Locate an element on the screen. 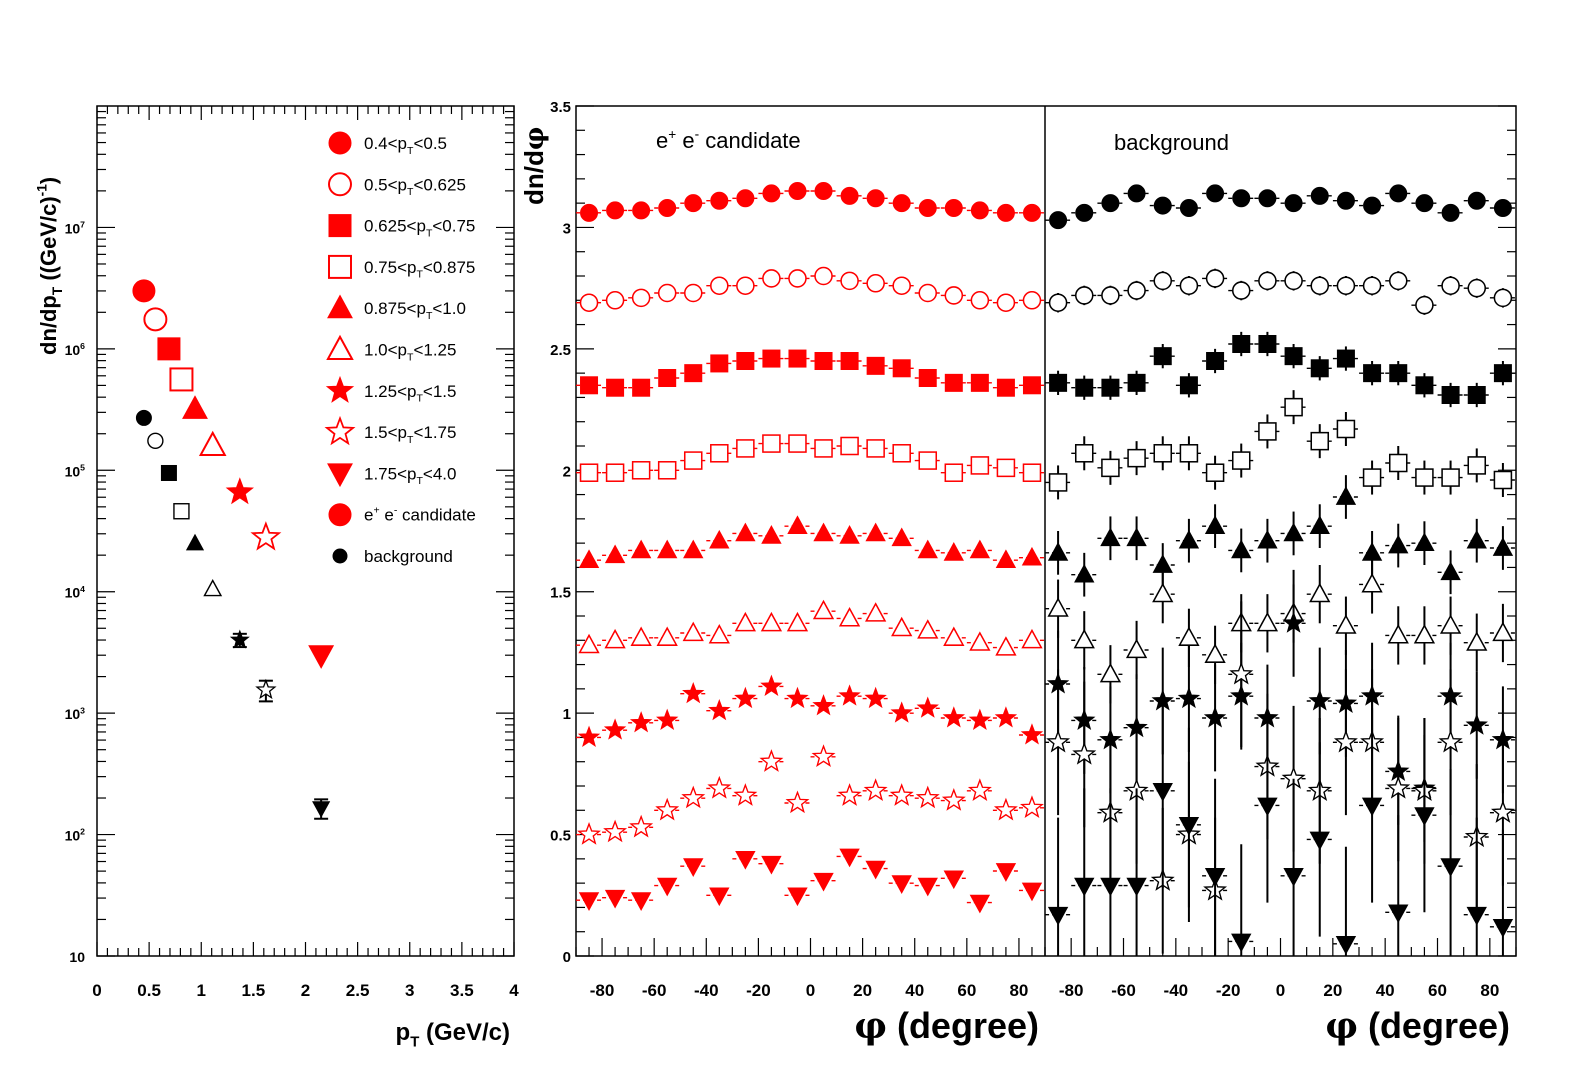 The height and width of the screenshot is (1067, 1575). panel-label: background is located at coordinates (1171, 142).